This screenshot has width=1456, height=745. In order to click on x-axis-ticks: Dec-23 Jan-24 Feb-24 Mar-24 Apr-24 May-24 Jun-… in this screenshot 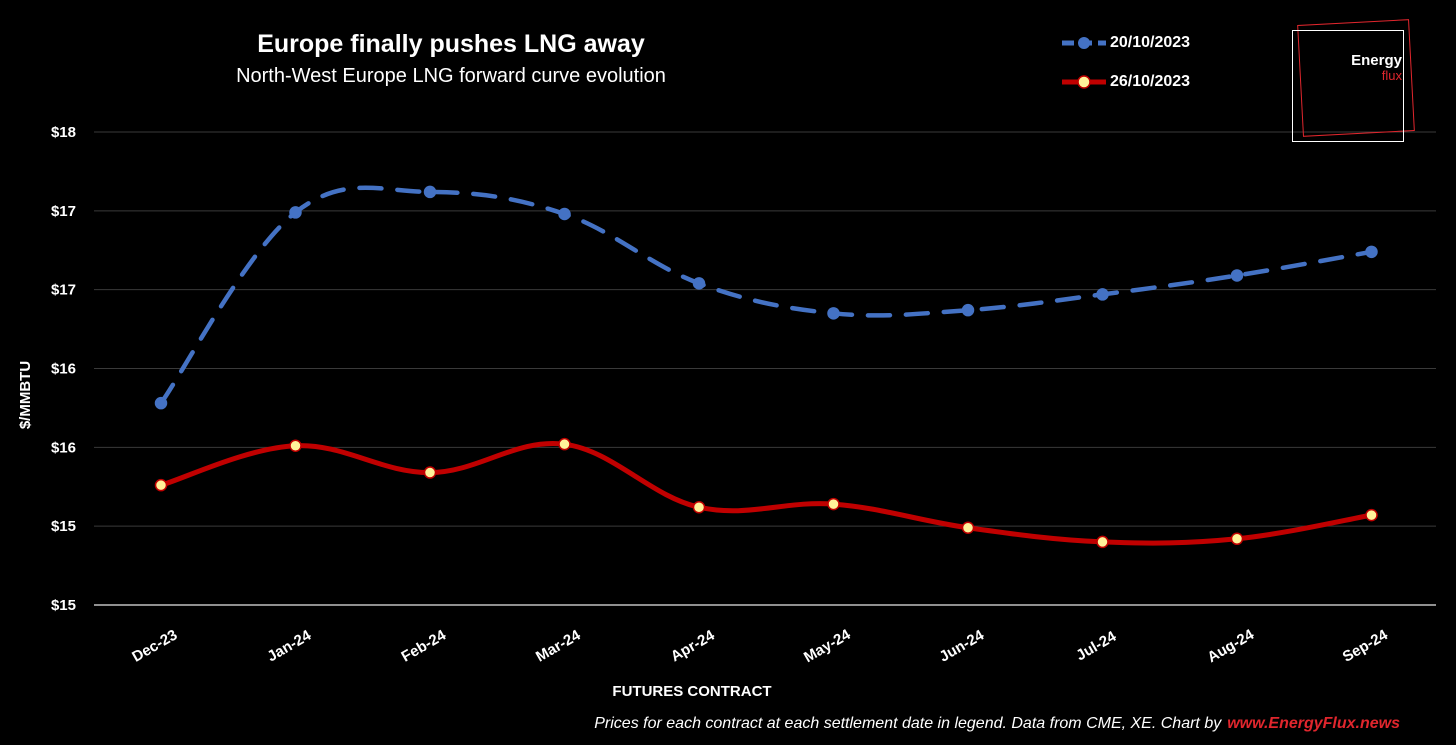, I will do `click(760, 646)`.